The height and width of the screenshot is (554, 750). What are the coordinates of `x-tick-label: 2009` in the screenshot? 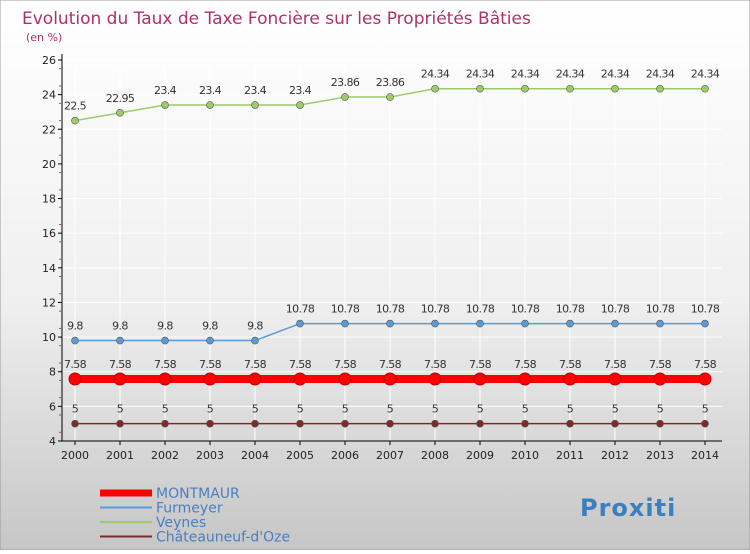 It's located at (480, 455).